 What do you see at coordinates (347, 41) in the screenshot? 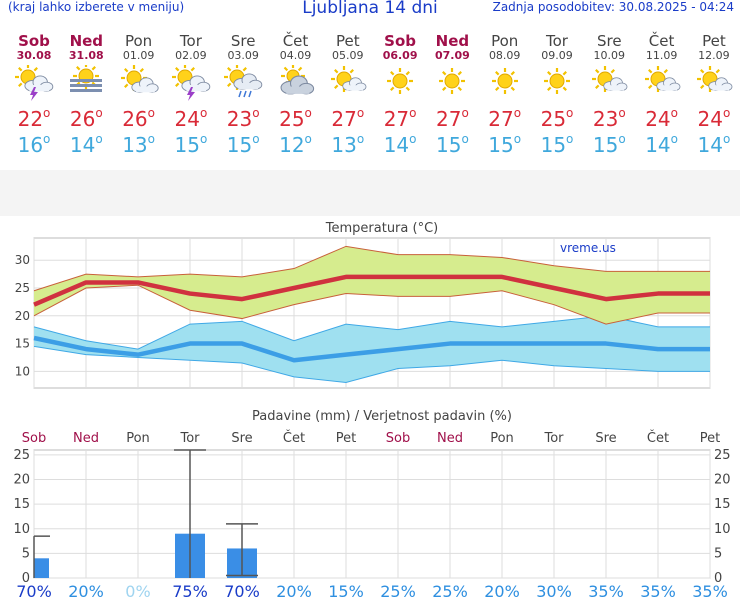
I see `day-name: Pet` at bounding box center [347, 41].